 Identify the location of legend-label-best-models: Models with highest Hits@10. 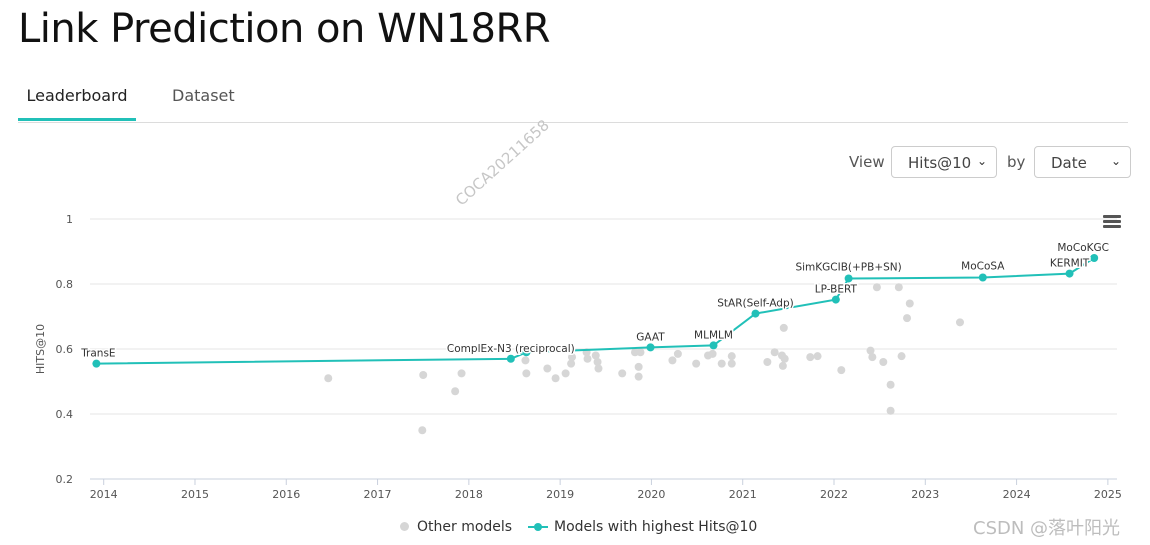
(656, 527).